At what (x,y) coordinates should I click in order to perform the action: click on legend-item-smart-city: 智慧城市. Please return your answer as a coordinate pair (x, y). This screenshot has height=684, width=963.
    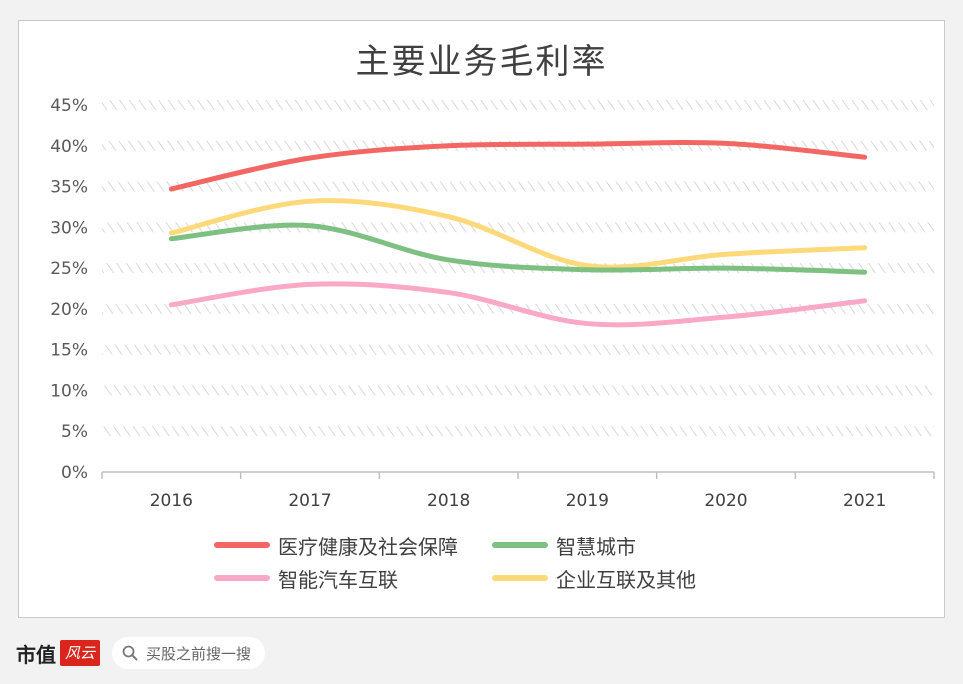
    Looking at the image, I should click on (564, 545).